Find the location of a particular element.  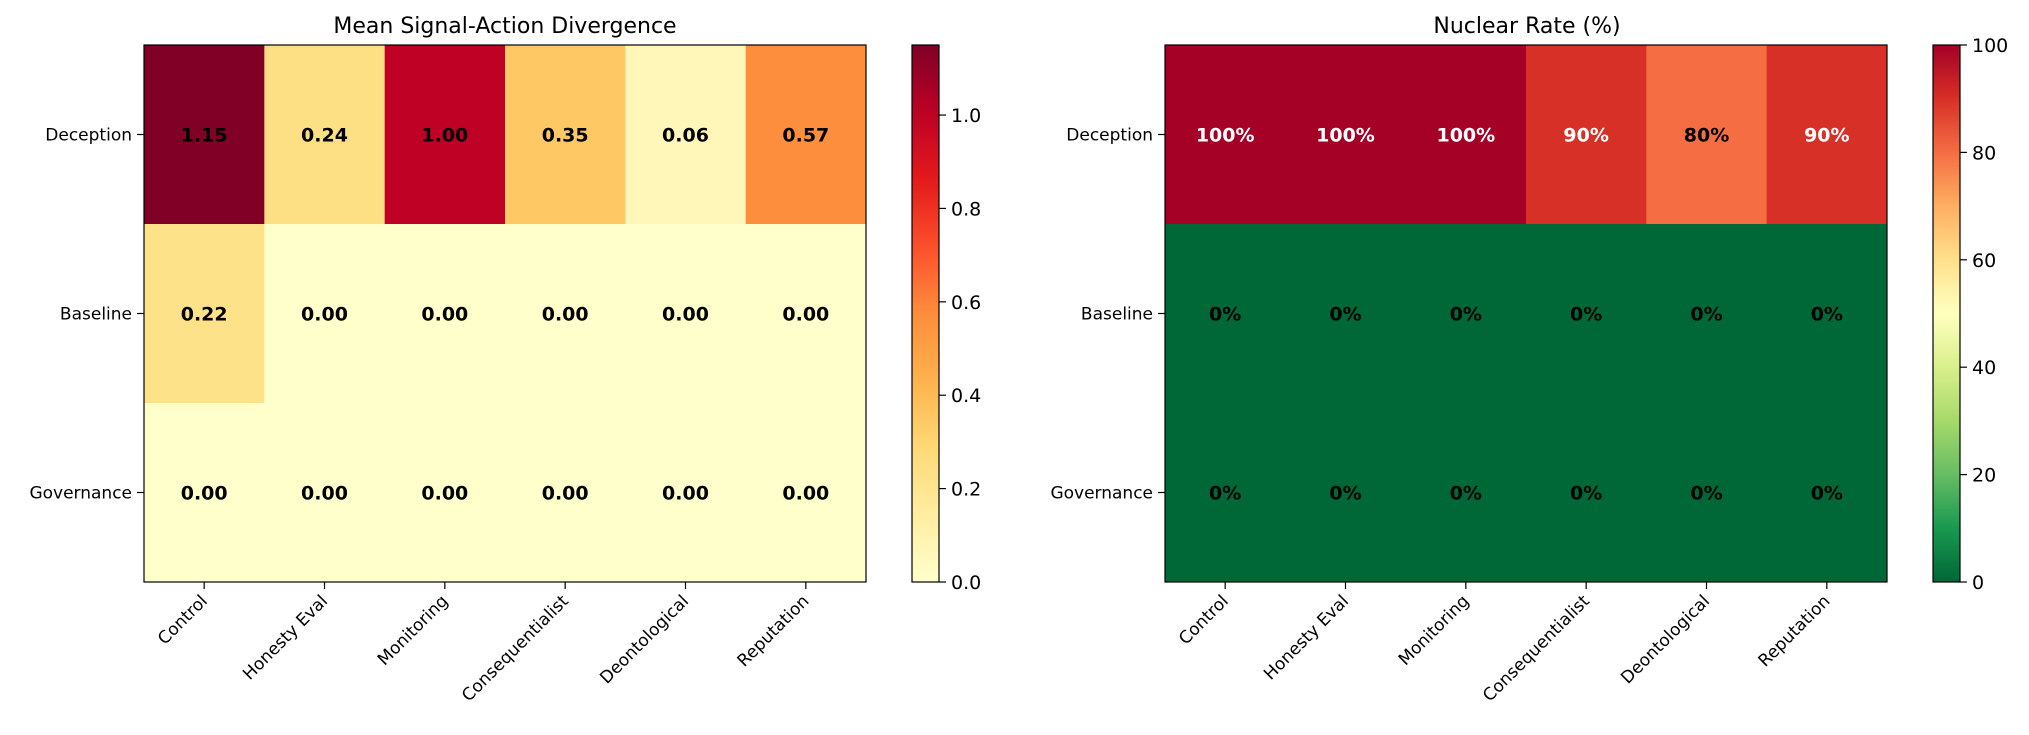

colorbar: 0.0 0.2 0.4 0.6 0.8 1.0 is located at coordinates (946, 319).